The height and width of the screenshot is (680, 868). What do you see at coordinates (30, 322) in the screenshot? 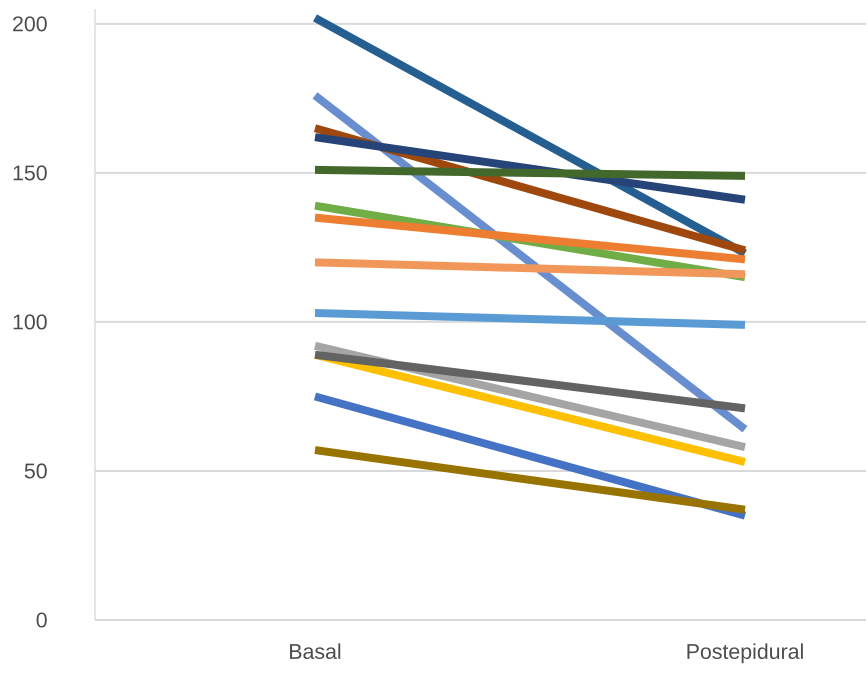
I see `y-tick-label: 100` at bounding box center [30, 322].